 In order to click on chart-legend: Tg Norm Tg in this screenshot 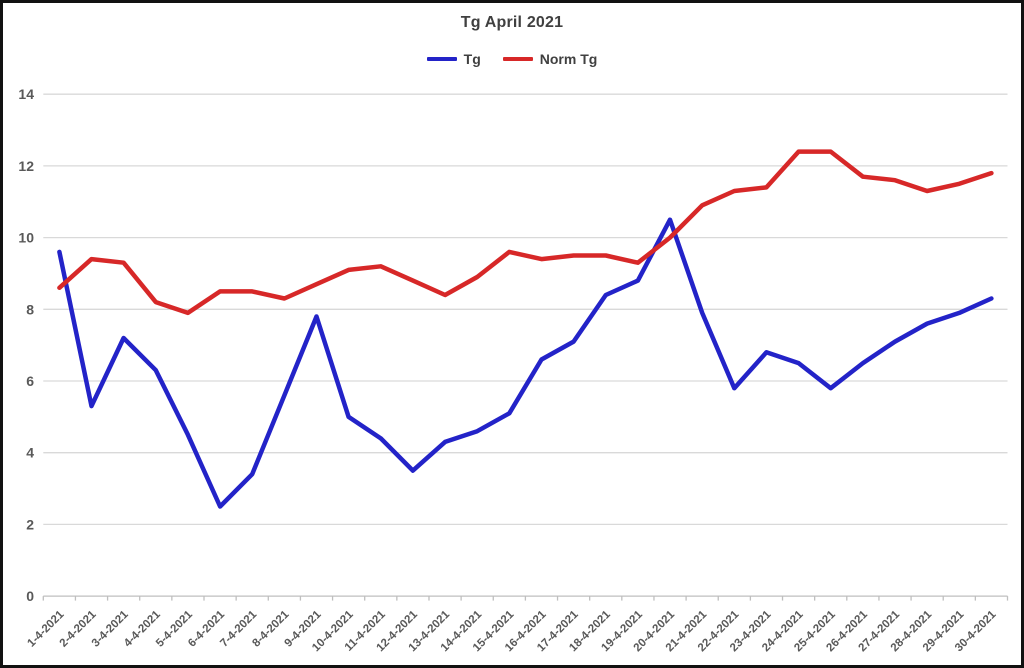, I will do `click(512, 59)`.